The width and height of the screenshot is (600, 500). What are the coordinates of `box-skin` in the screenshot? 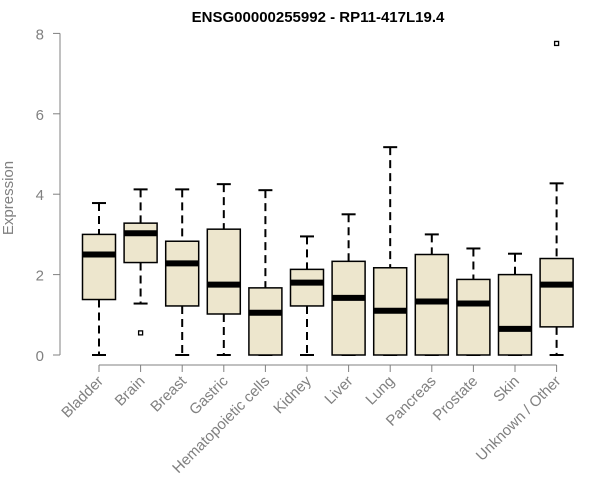 It's located at (515, 304).